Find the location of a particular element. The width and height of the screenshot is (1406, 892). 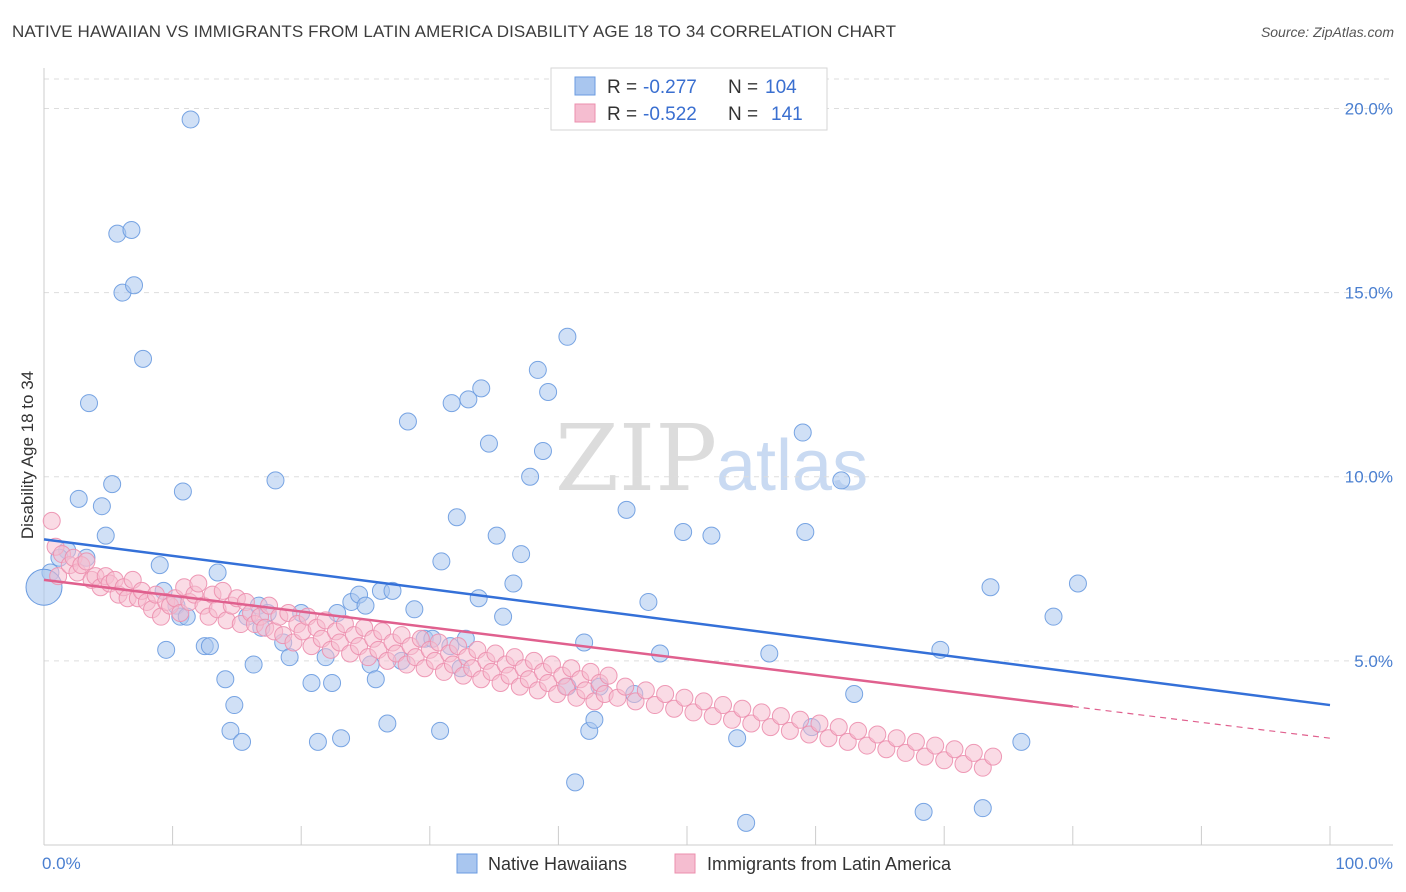

legend-swatch-pink is located at coordinates (585, 113).